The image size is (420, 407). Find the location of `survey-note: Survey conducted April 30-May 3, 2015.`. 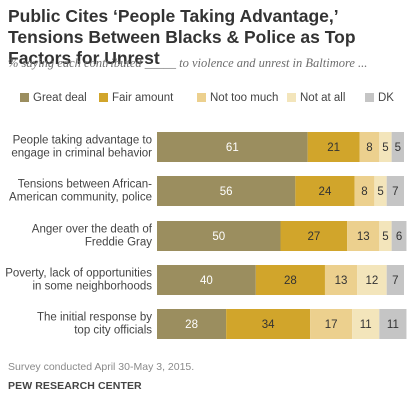

survey-note: Survey conducted April 30-May 3, 2015. is located at coordinates (101, 367).